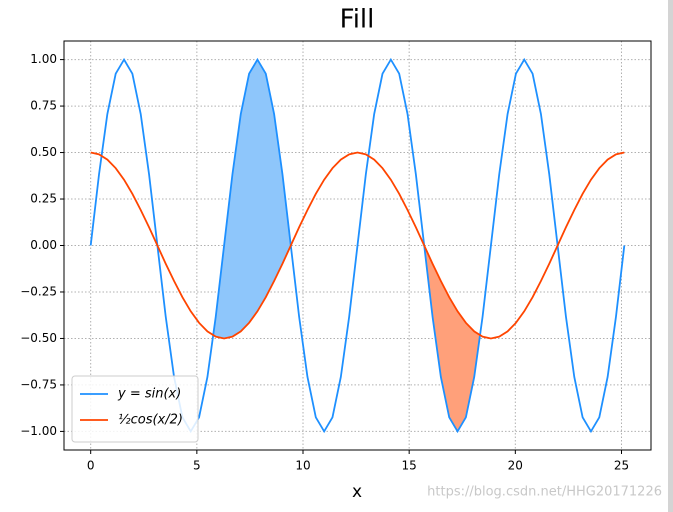 The width and height of the screenshot is (673, 512). I want to click on x-axis-label: x, so click(357, 492).